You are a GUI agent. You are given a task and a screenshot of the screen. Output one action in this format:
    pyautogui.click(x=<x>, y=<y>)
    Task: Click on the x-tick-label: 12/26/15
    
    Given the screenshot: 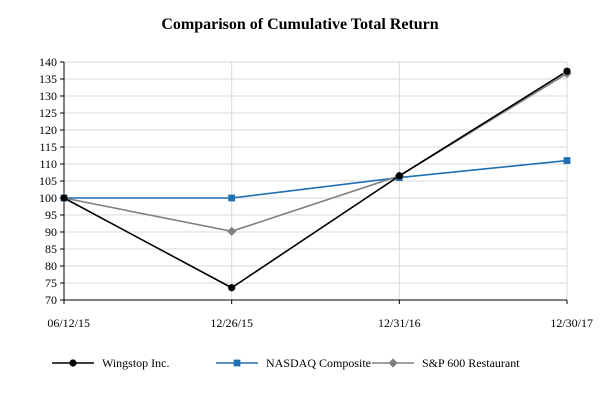 What is the action you would take?
    pyautogui.click(x=231, y=323)
    